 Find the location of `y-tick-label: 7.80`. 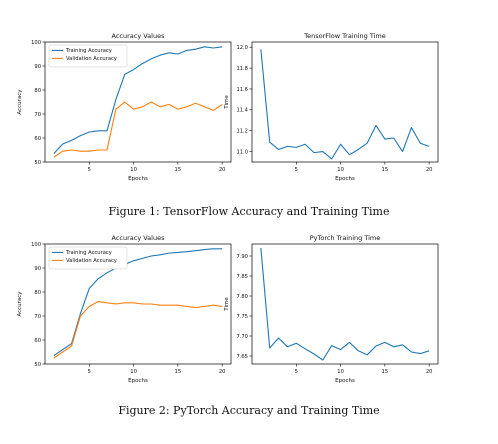

y-tick-label: 7.80 is located at coordinates (242, 297).